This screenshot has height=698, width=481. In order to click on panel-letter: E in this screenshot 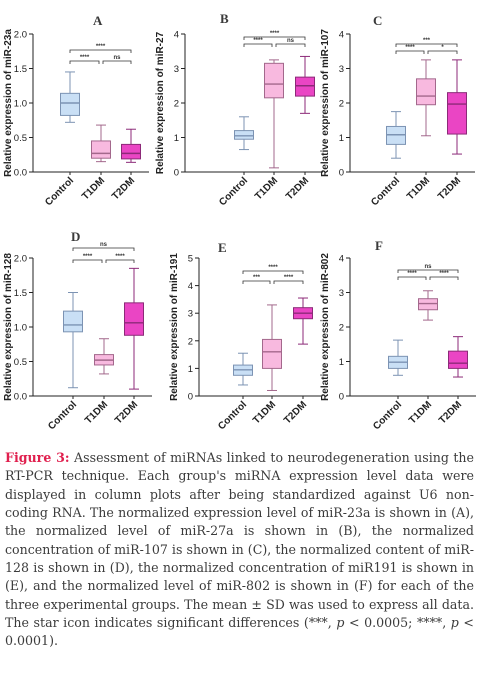, I will do `click(222, 247)`.